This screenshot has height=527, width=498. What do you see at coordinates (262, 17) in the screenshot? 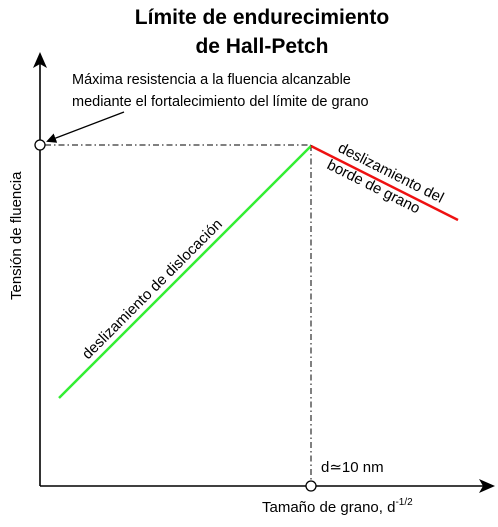
I see `title-line-1: Límite de endurecimiento` at bounding box center [262, 17].